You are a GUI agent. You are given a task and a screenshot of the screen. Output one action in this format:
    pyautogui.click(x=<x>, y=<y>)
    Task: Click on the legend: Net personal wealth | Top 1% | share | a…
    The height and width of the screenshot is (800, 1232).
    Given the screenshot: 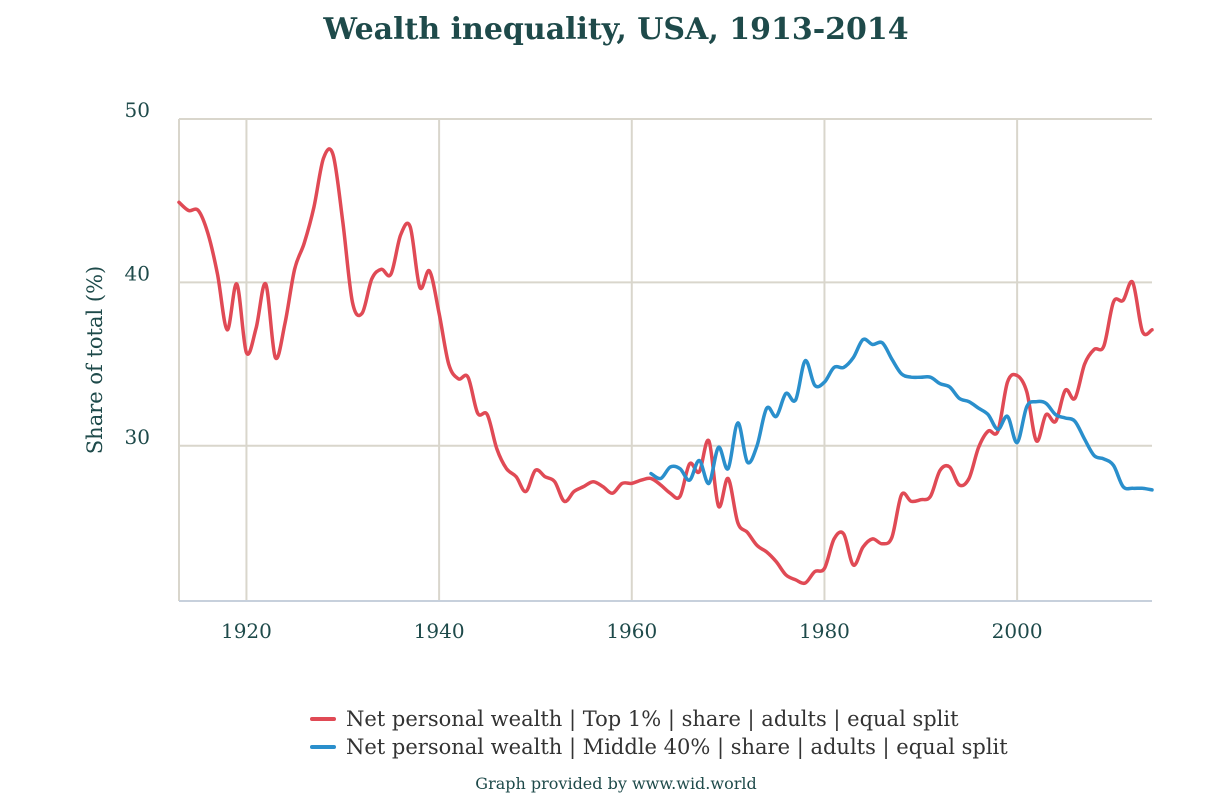 What is the action you would take?
    pyautogui.click(x=659, y=733)
    